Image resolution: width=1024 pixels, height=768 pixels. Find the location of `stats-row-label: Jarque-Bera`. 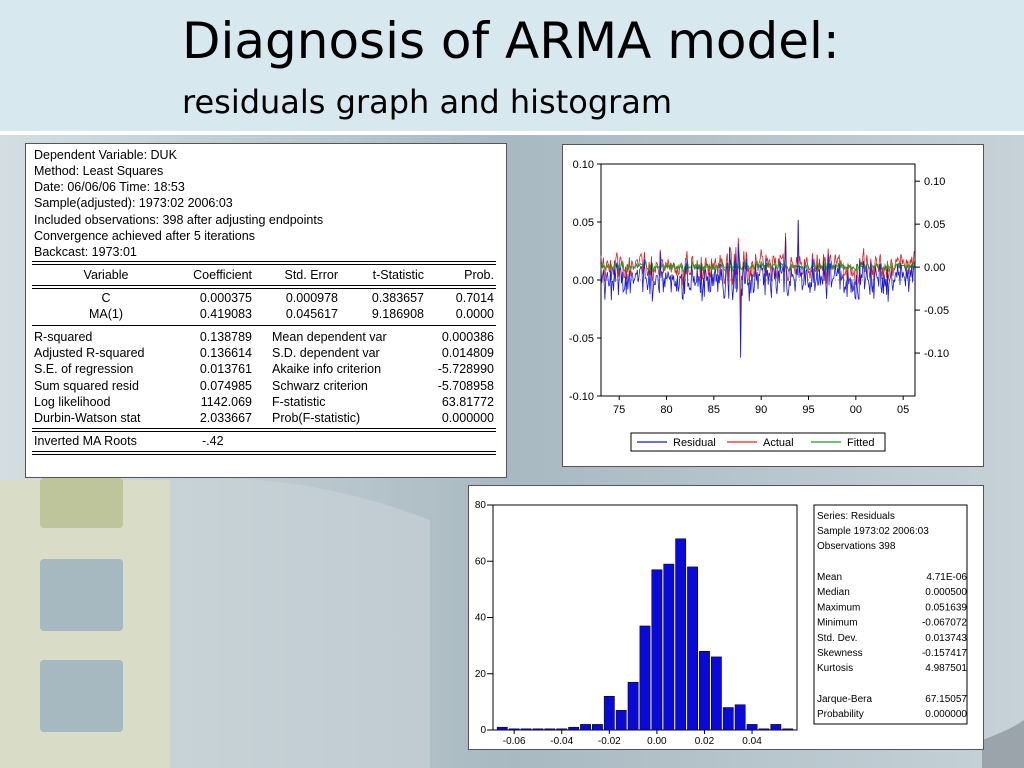

stats-row-label: Jarque-Bera is located at coordinates (844, 699).